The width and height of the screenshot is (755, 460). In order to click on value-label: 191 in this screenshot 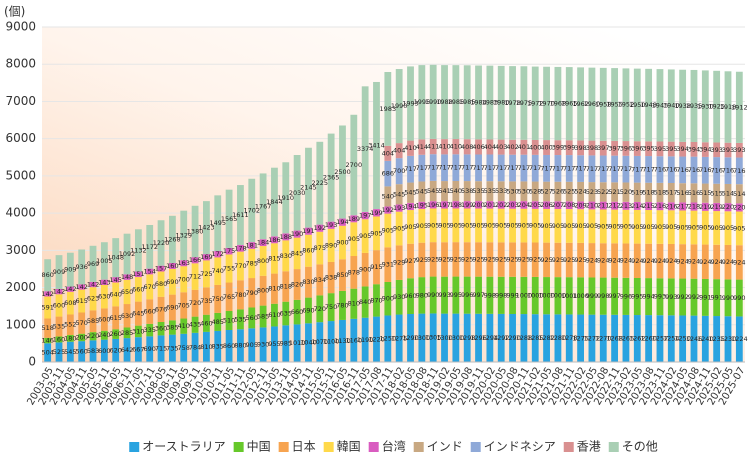, I will do `click(308, 231)`.